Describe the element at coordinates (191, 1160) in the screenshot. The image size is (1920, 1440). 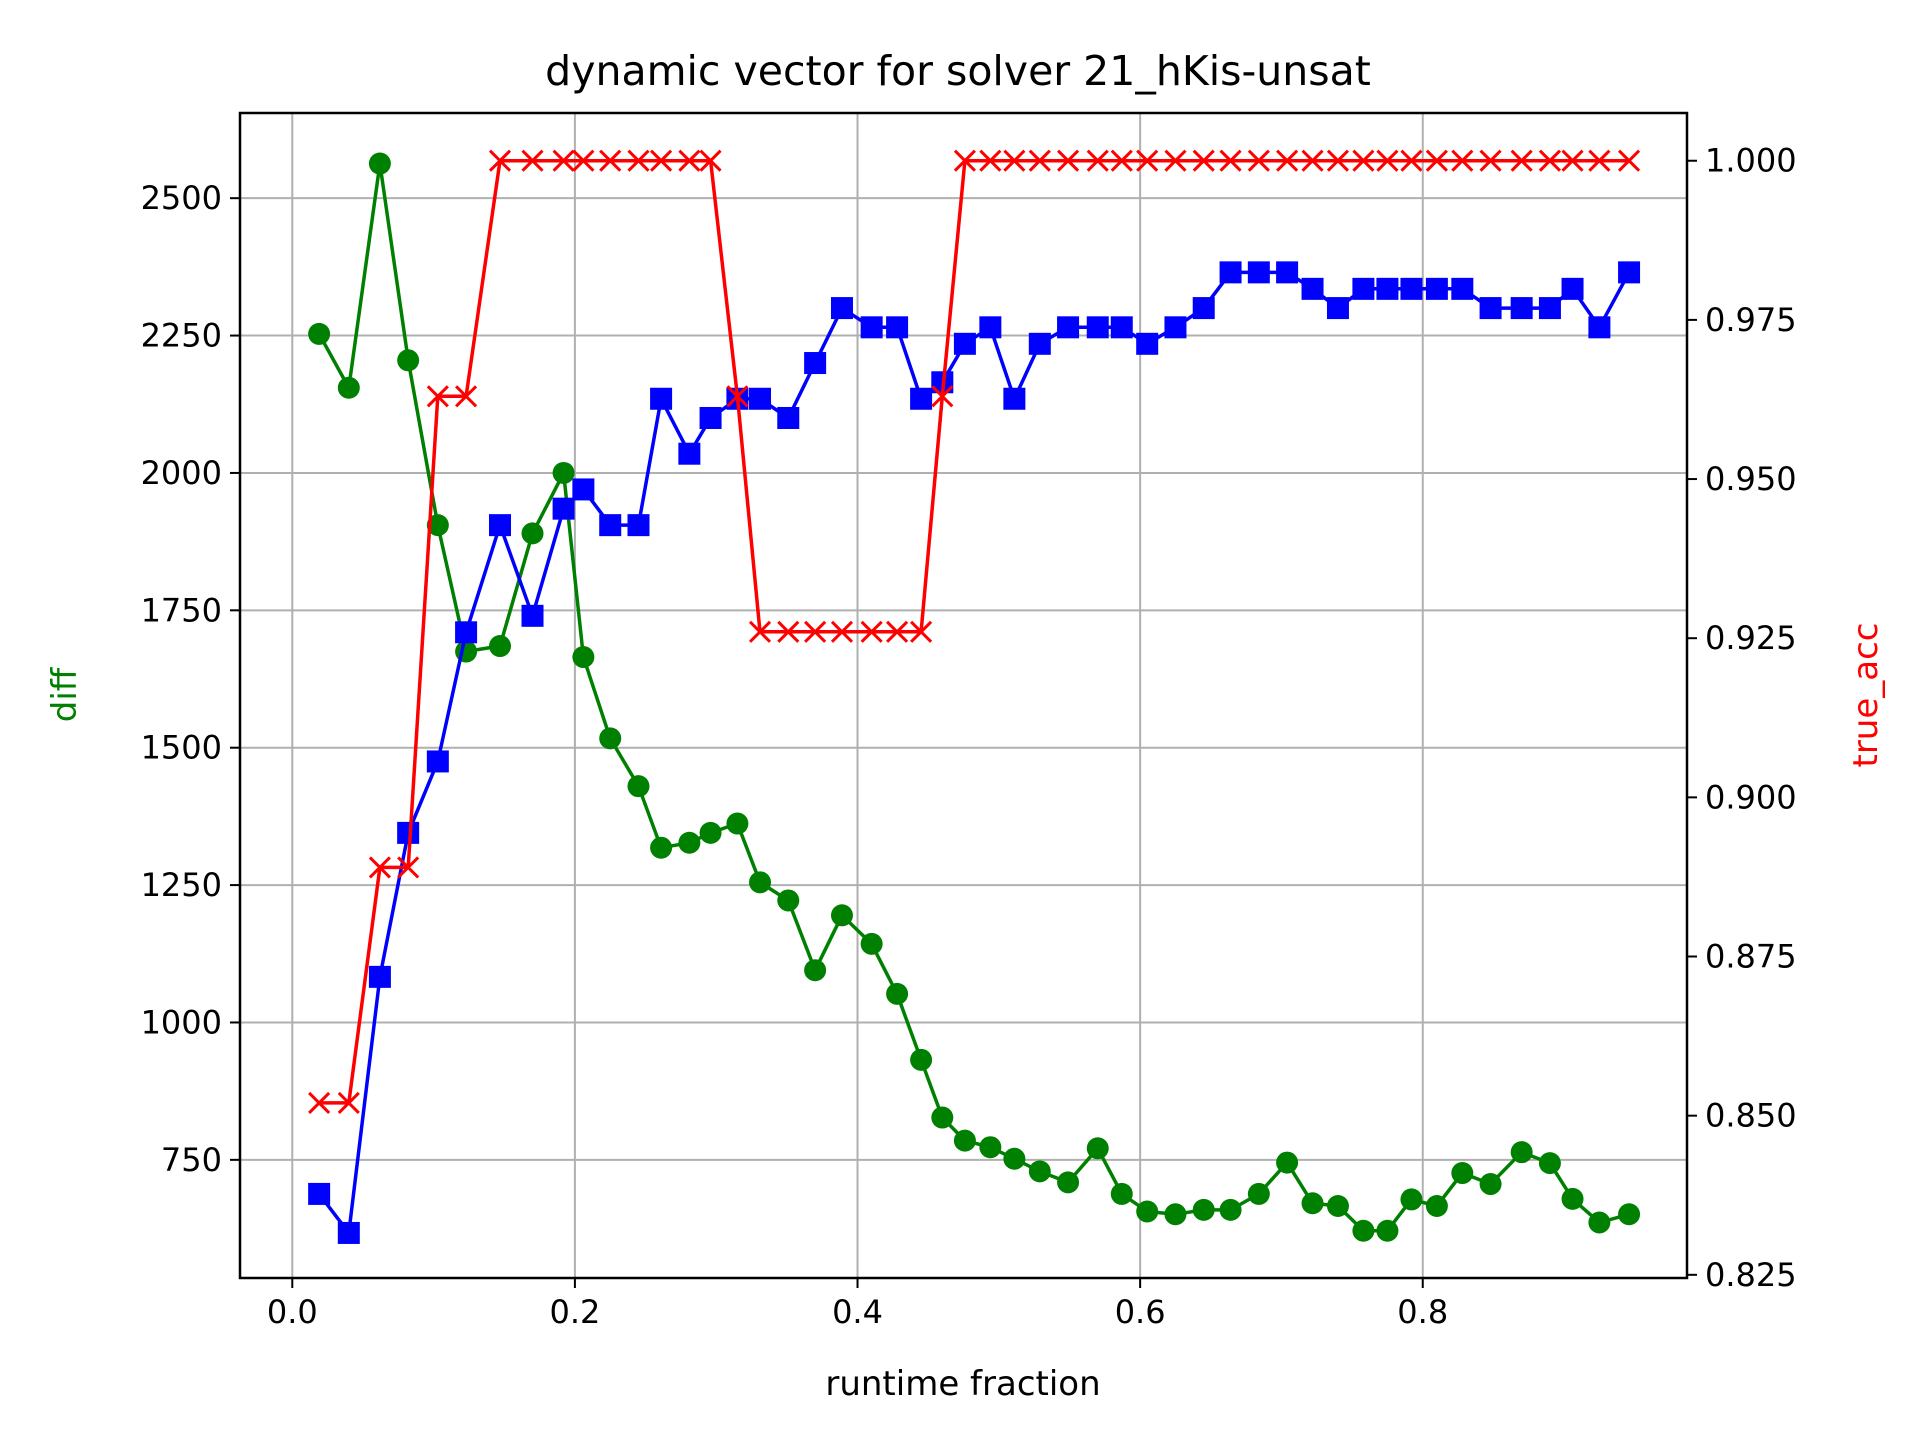
I see `y-tick-label-left: 750` at that location.